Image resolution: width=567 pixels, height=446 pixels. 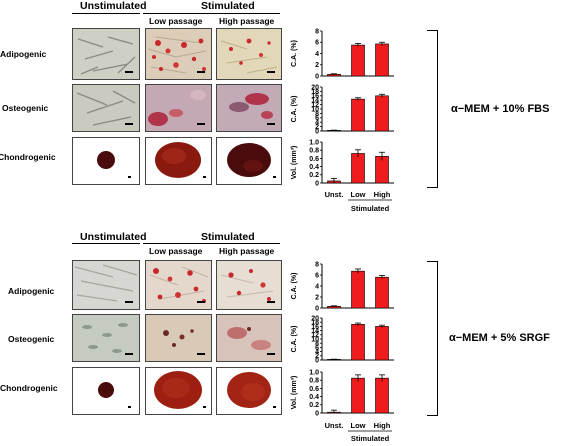 What do you see at coordinates (249, 338) in the screenshot?
I see `micrograph-osteogenic-high-passage` at bounding box center [249, 338].